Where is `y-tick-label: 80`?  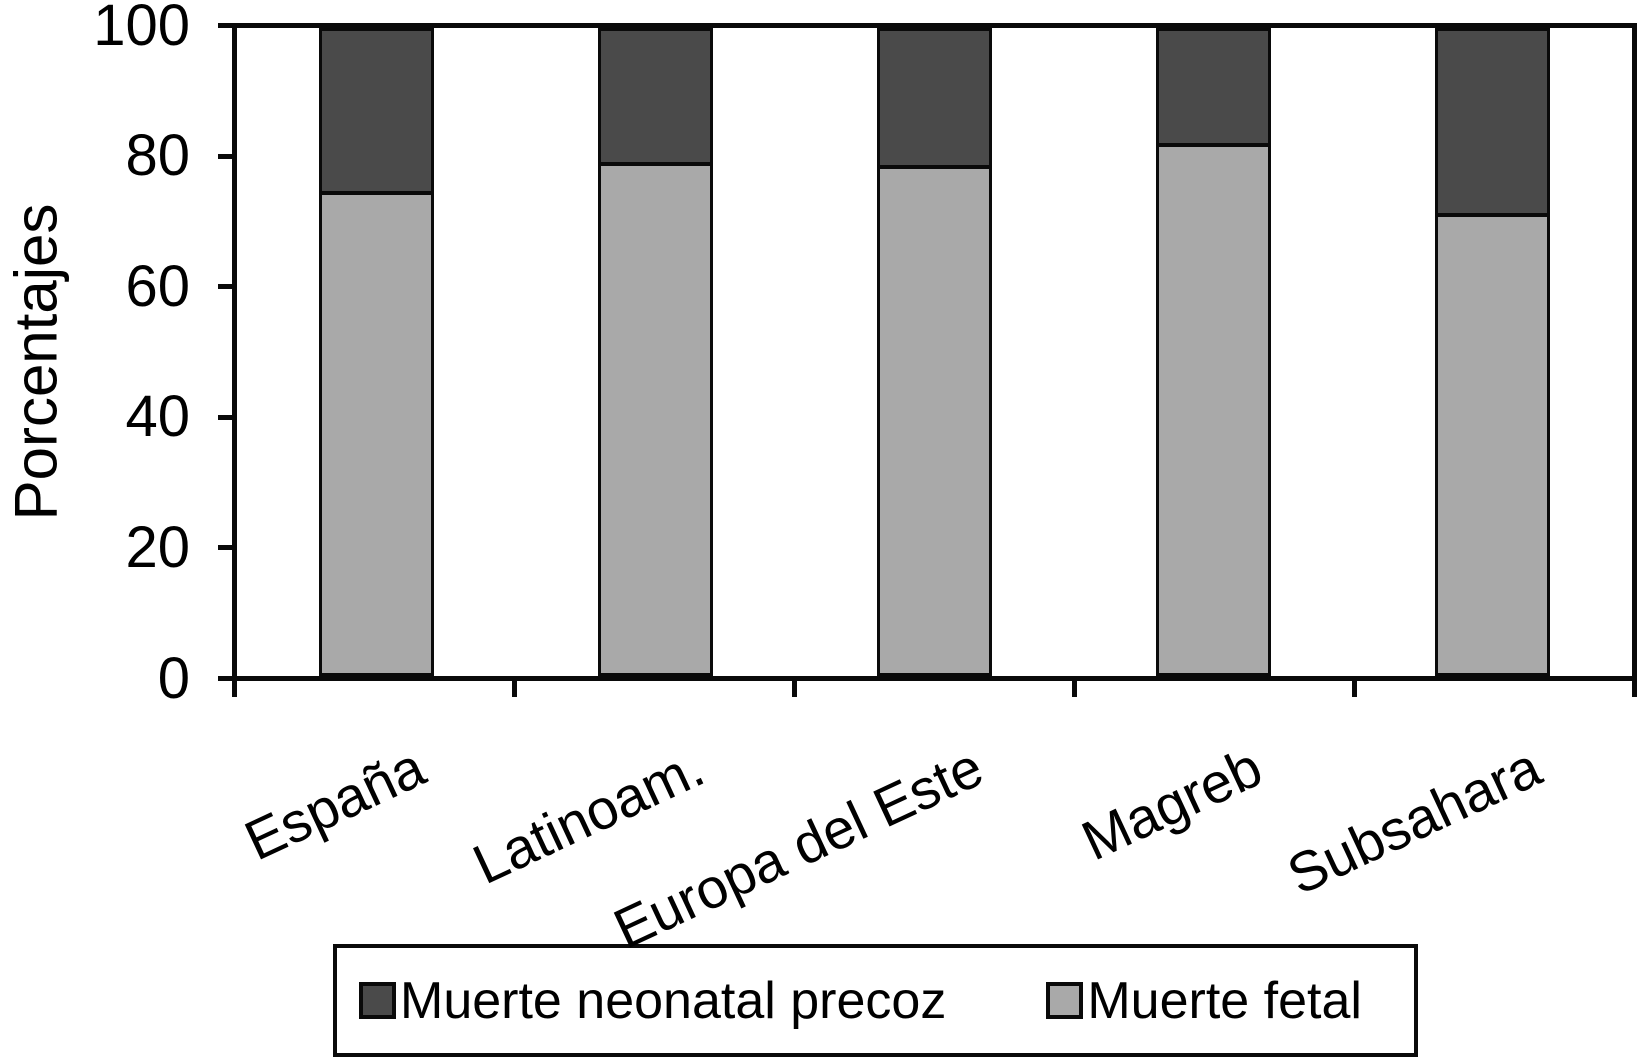 y-tick-label: 80 is located at coordinates (157, 156).